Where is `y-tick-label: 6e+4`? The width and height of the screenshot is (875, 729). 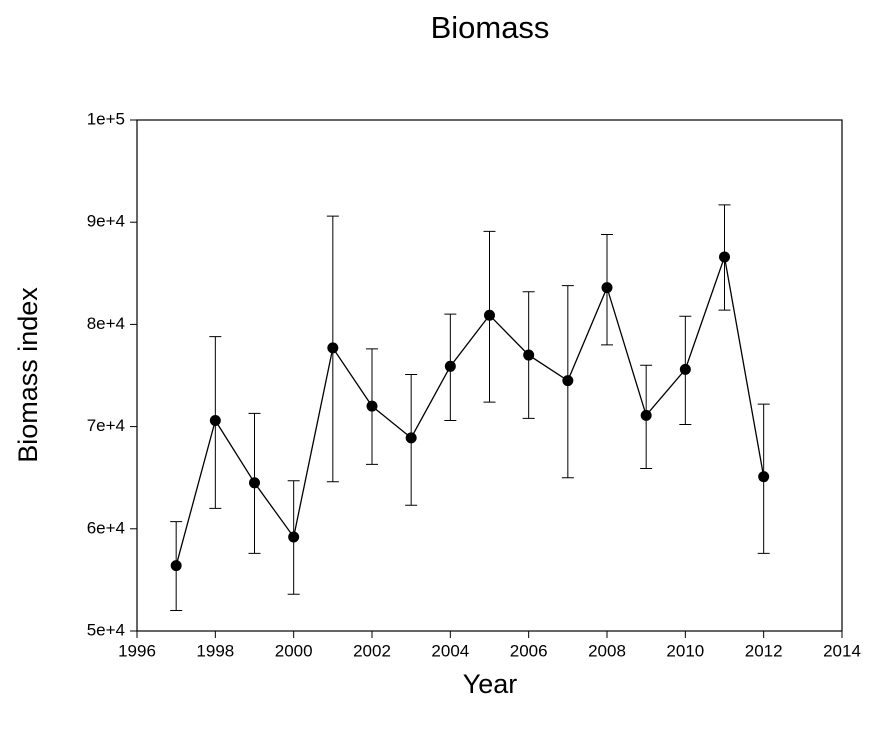 y-tick-label: 6e+4 is located at coordinates (106, 527).